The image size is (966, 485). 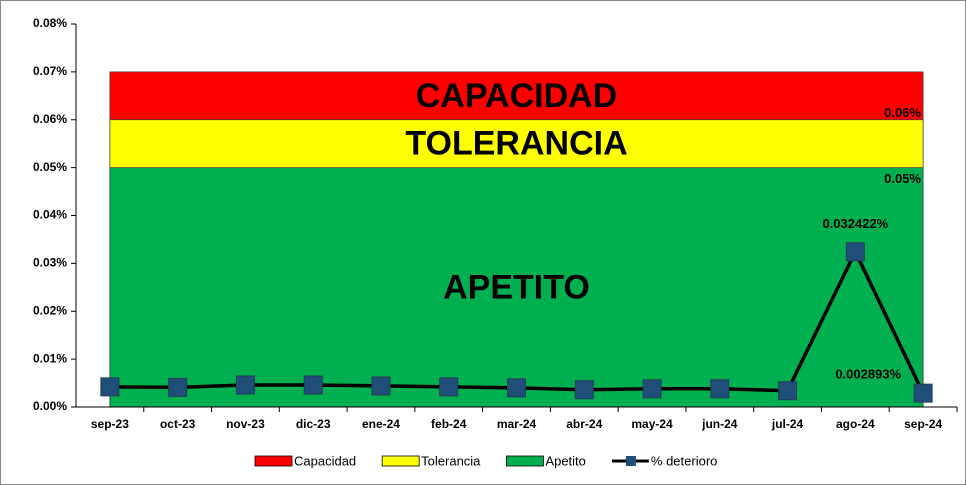 What do you see at coordinates (50, 406) in the screenshot?
I see `y-tick-label: 0.00%` at bounding box center [50, 406].